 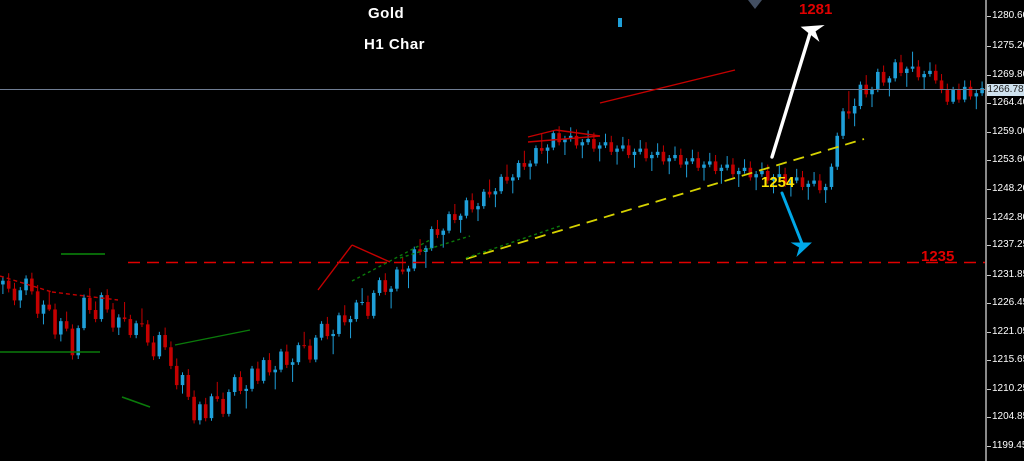 What do you see at coordinates (796, 224) in the screenshot?
I see `bearish-projection-arrow` at bounding box center [796, 224].